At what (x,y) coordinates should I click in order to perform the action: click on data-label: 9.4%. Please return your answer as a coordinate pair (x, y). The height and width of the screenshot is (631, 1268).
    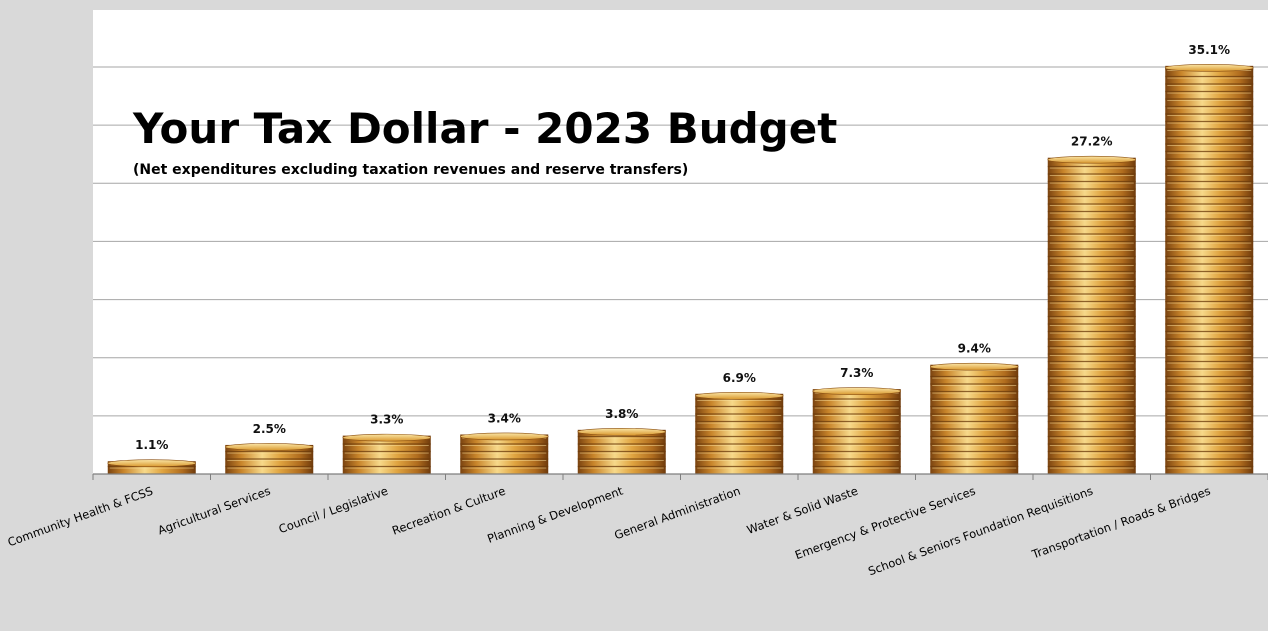
    Looking at the image, I should click on (974, 349).